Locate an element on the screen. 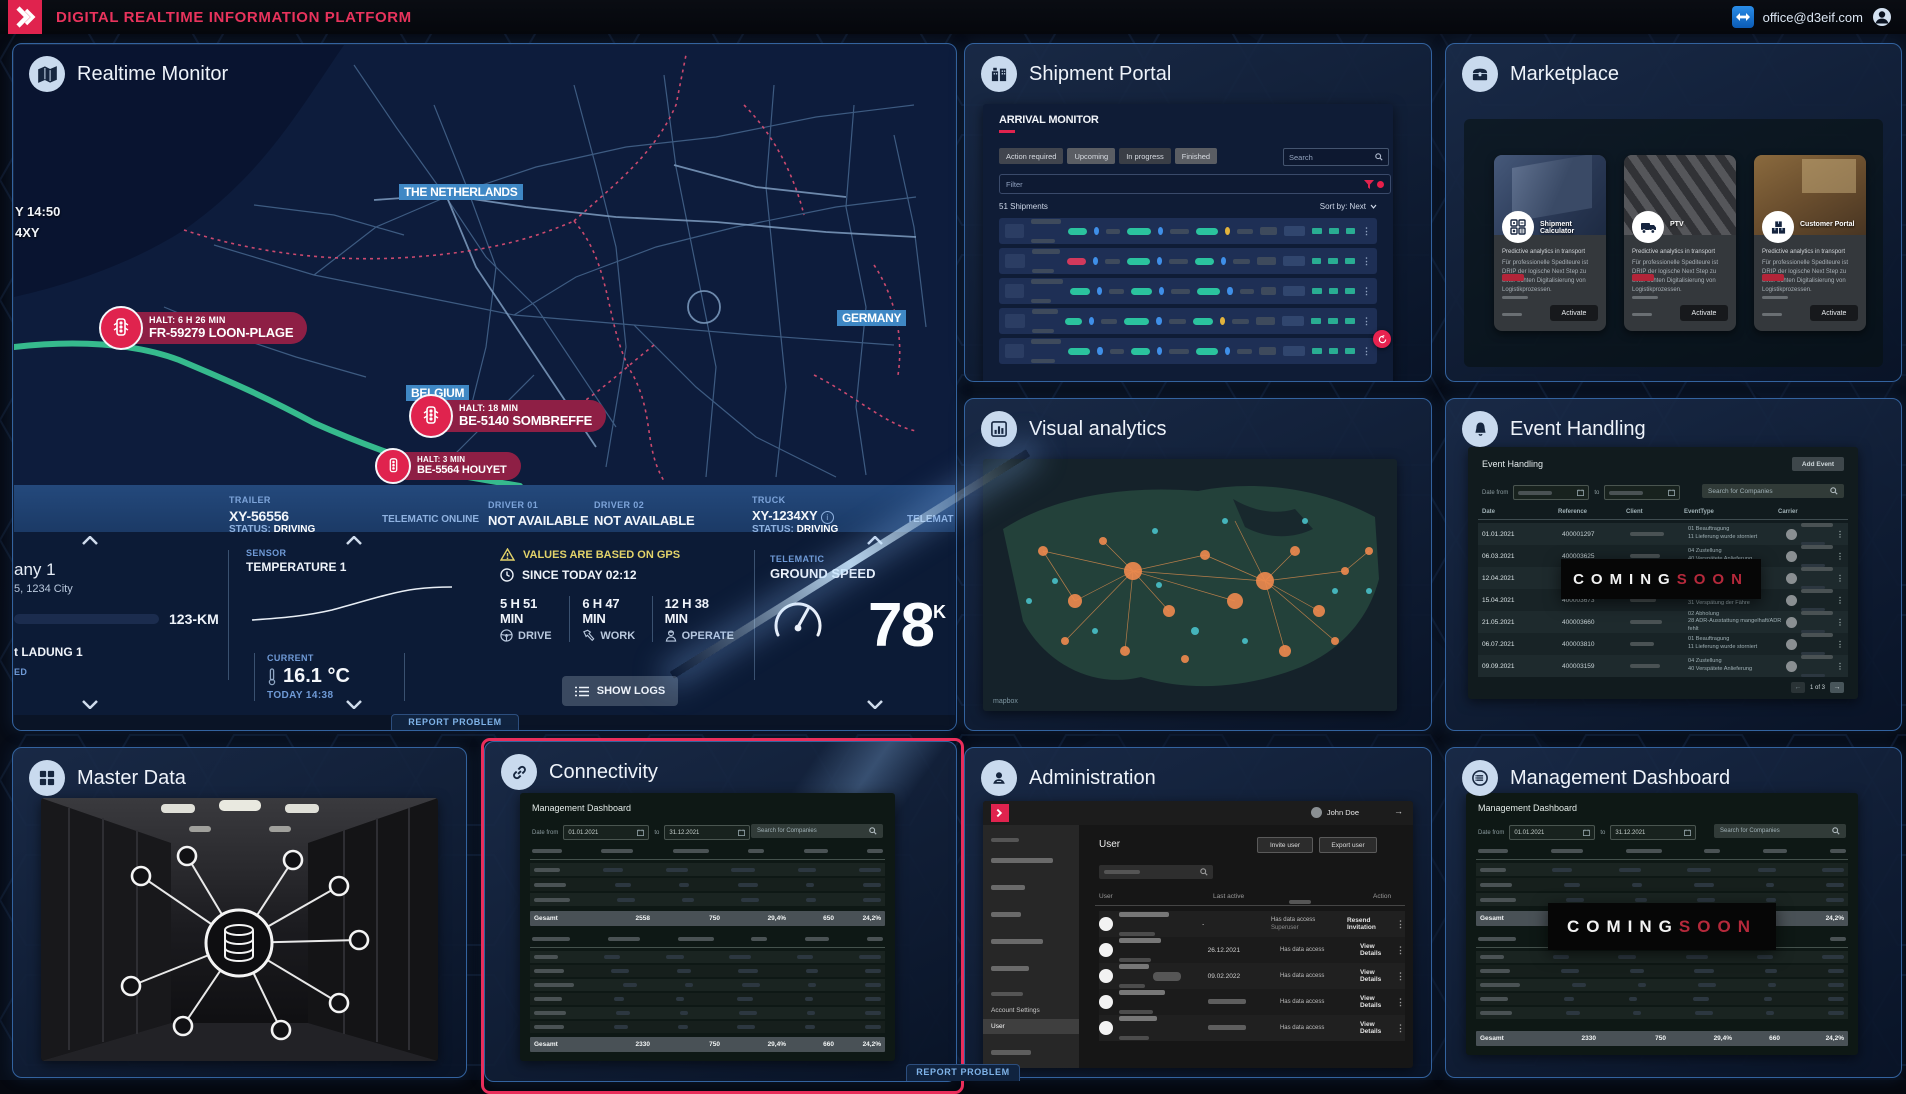 This screenshot has width=1906, height=1094. events-search-box: Search for Companies is located at coordinates (1773, 491).